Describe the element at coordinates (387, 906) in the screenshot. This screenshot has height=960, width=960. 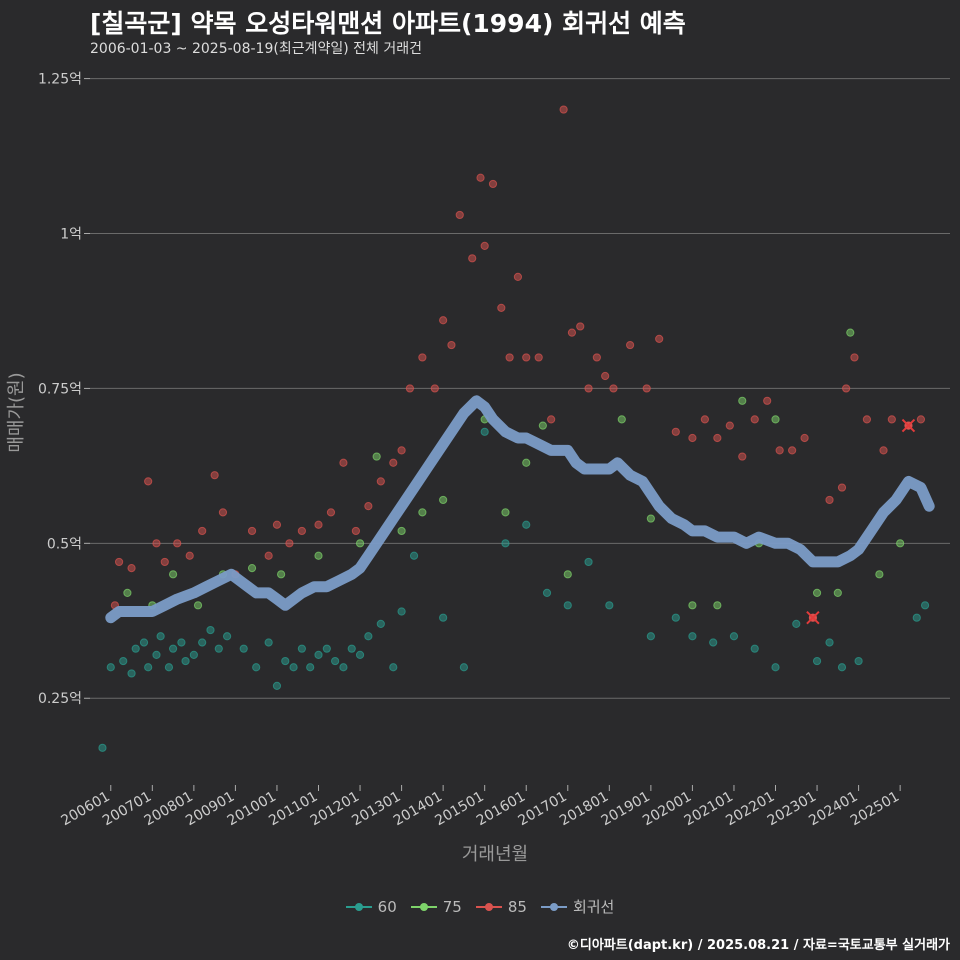
I see `legend-label: 60` at that location.